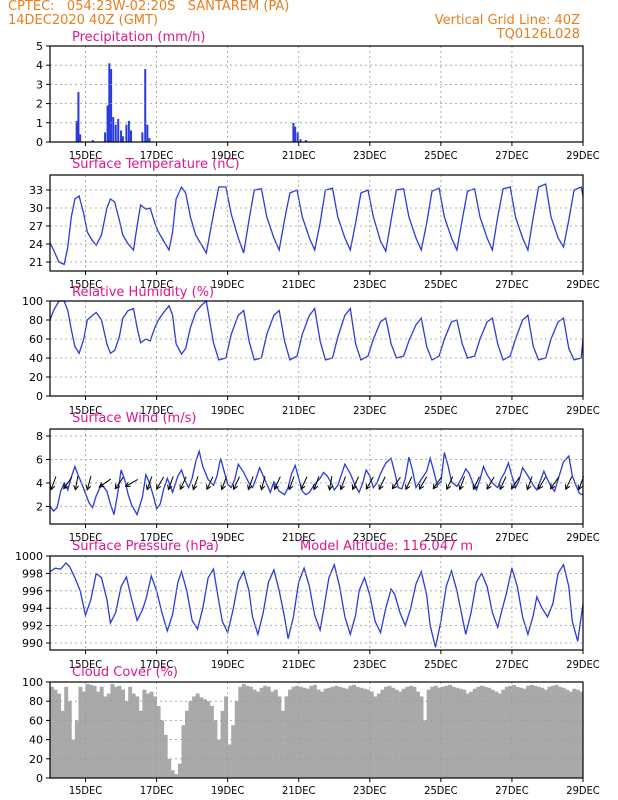 This screenshot has width=618, height=800. What do you see at coordinates (369, 790) in the screenshot?
I see `x-tick-label: 23DEC` at bounding box center [369, 790].